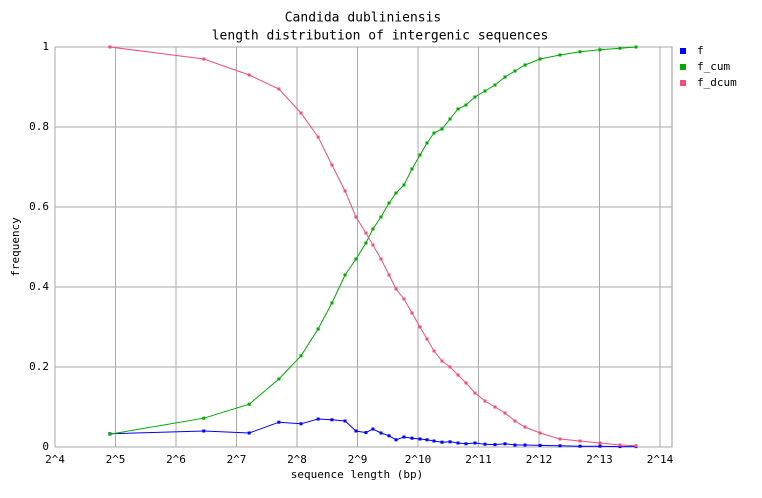 This screenshot has width=762, height=498. I want to click on x-tick-label: 2^14, so click(660, 459).